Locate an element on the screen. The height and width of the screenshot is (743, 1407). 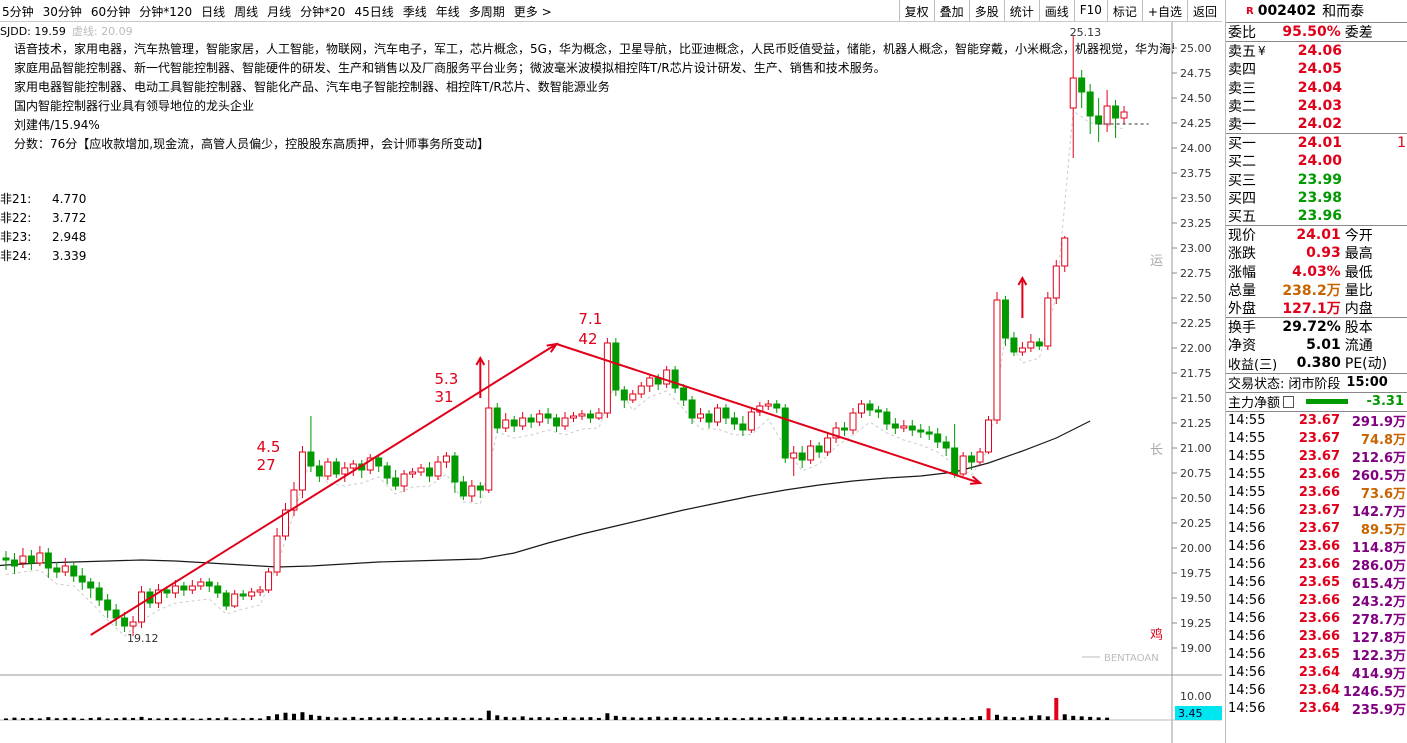
tab-60min: 60分钟 is located at coordinates (110, 12).